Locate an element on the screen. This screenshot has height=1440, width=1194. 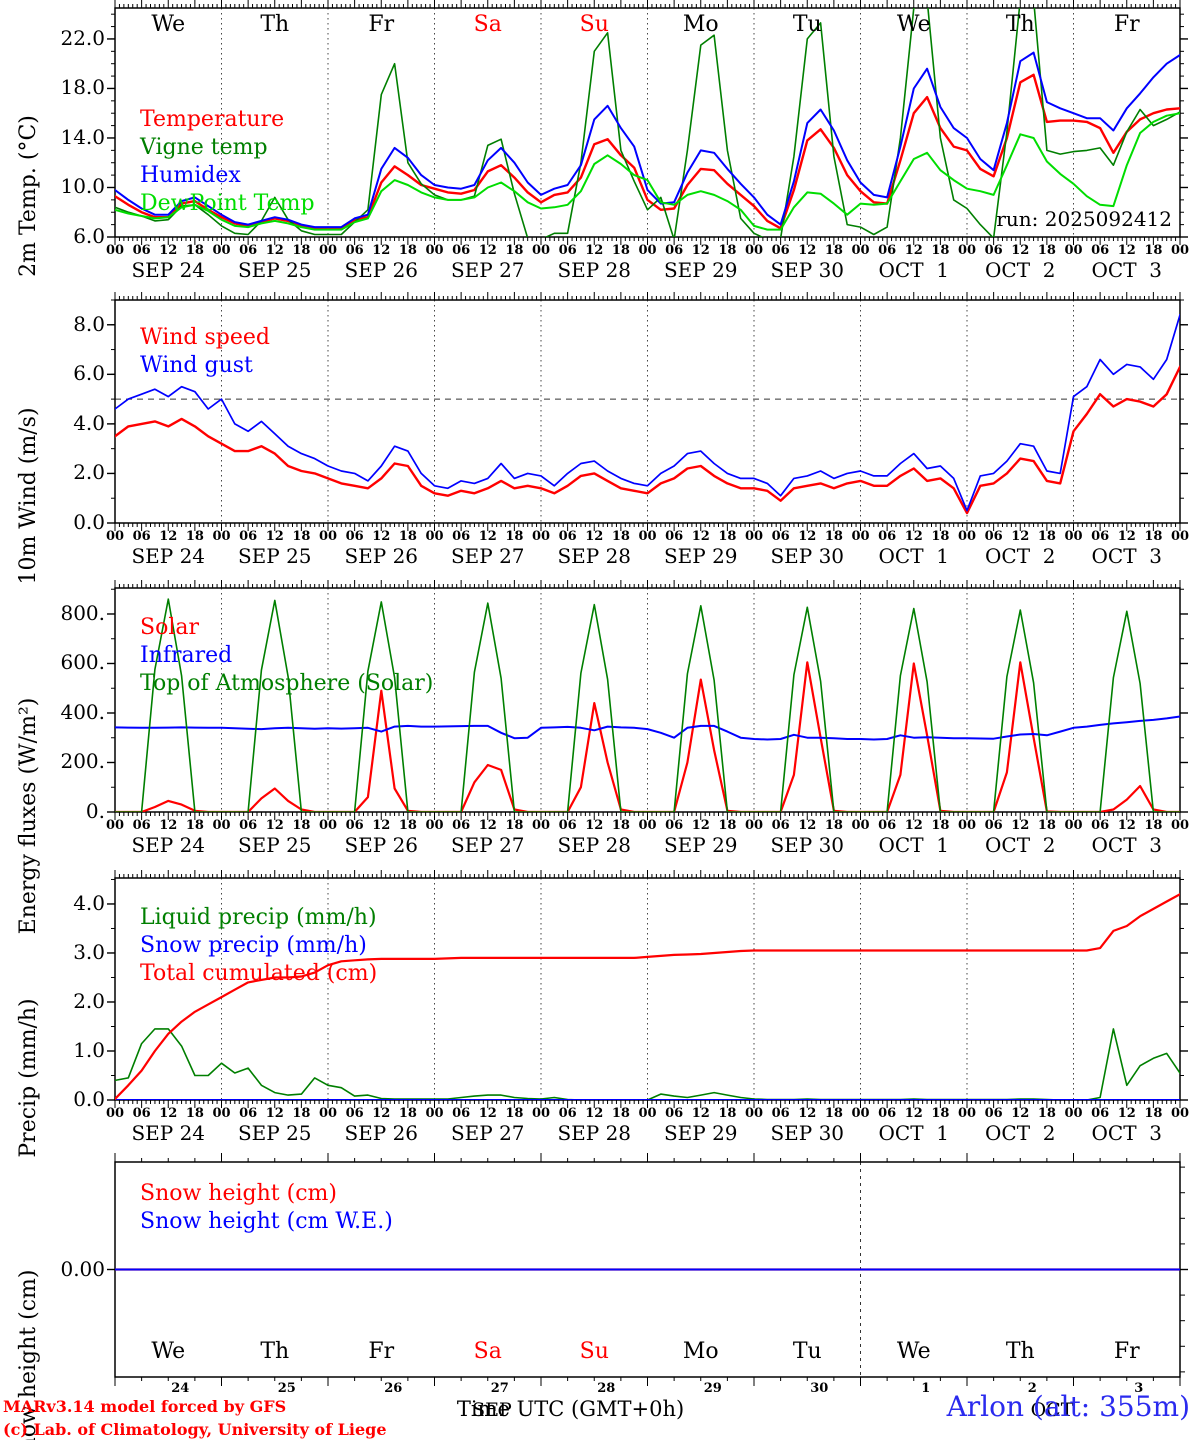
day-name-label: Su is located at coordinates (594, 1351).